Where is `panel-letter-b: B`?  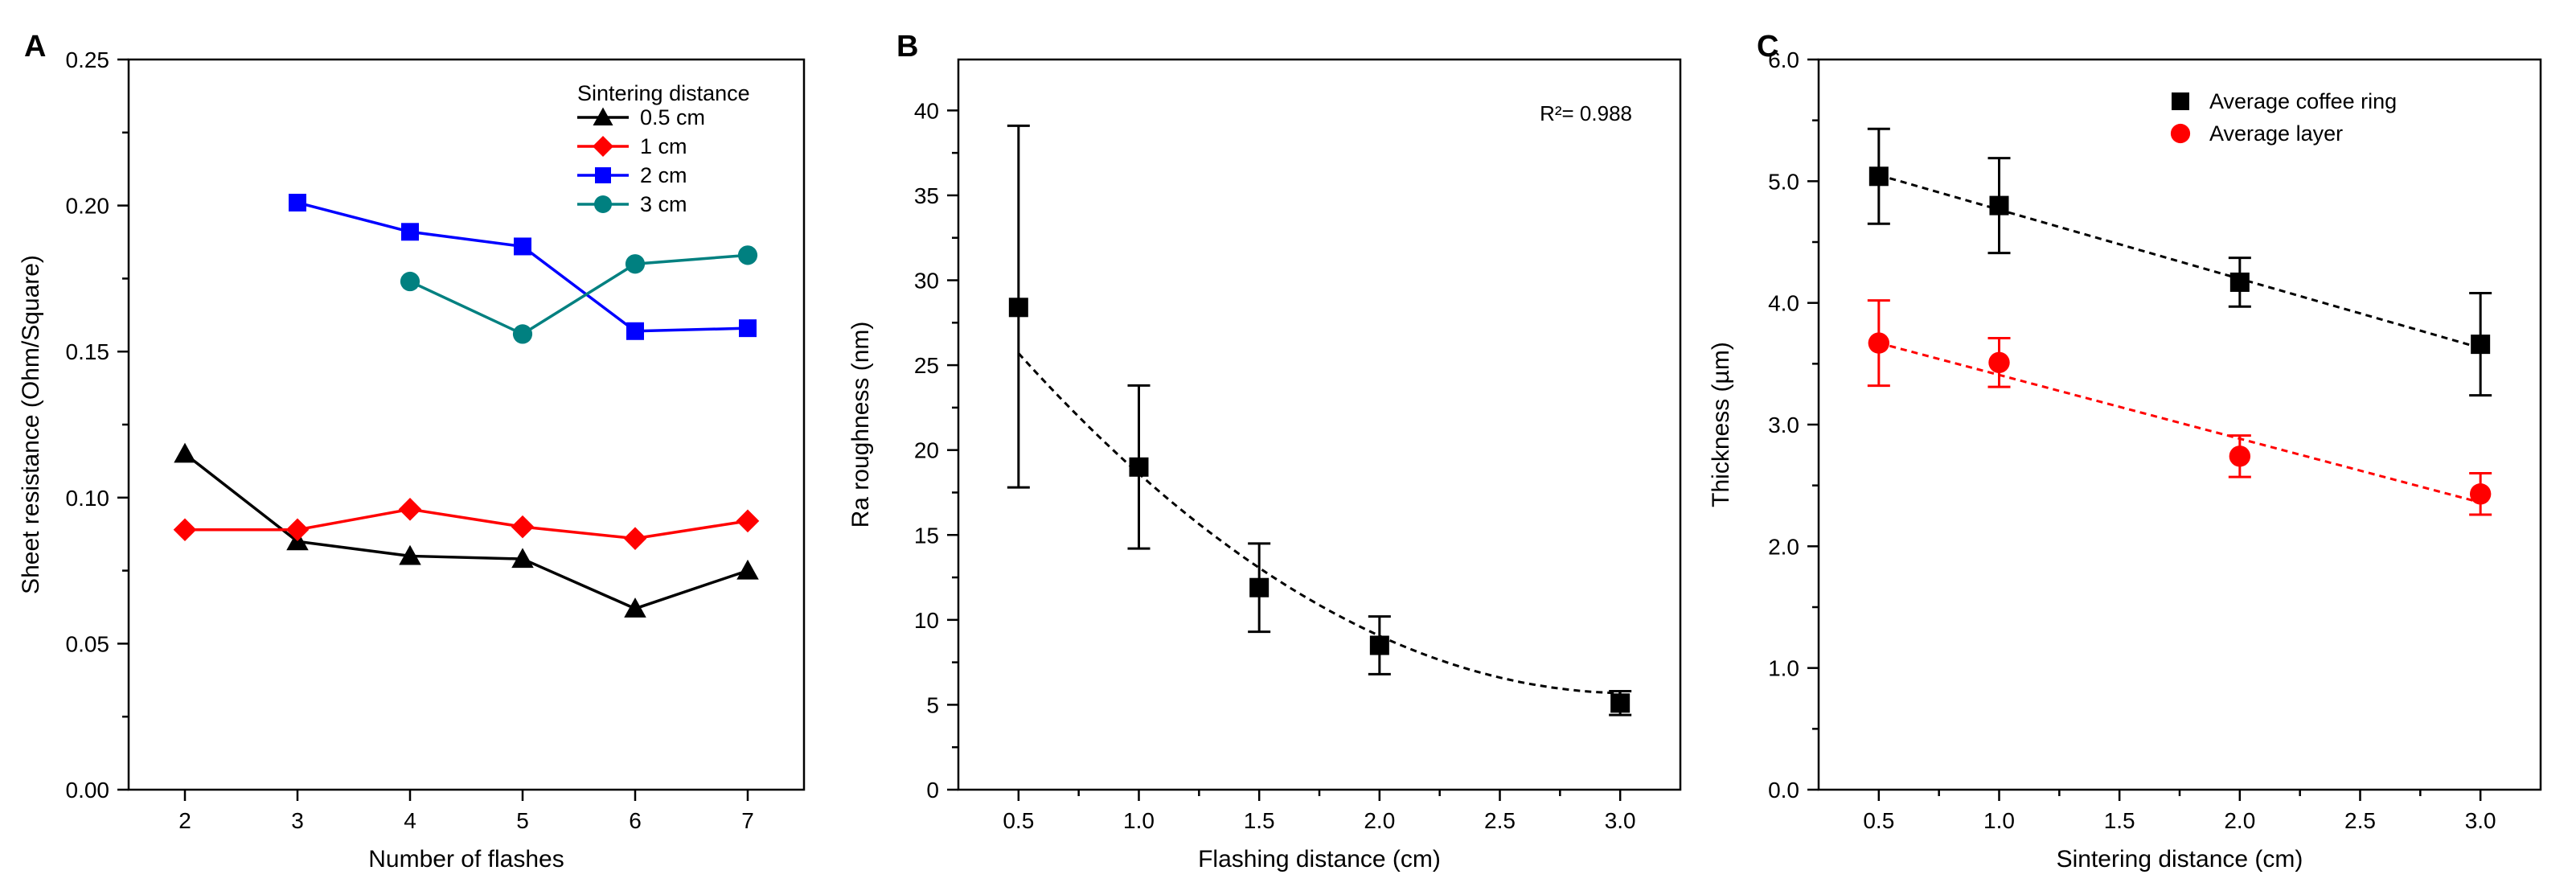 panel-letter-b: B is located at coordinates (907, 47).